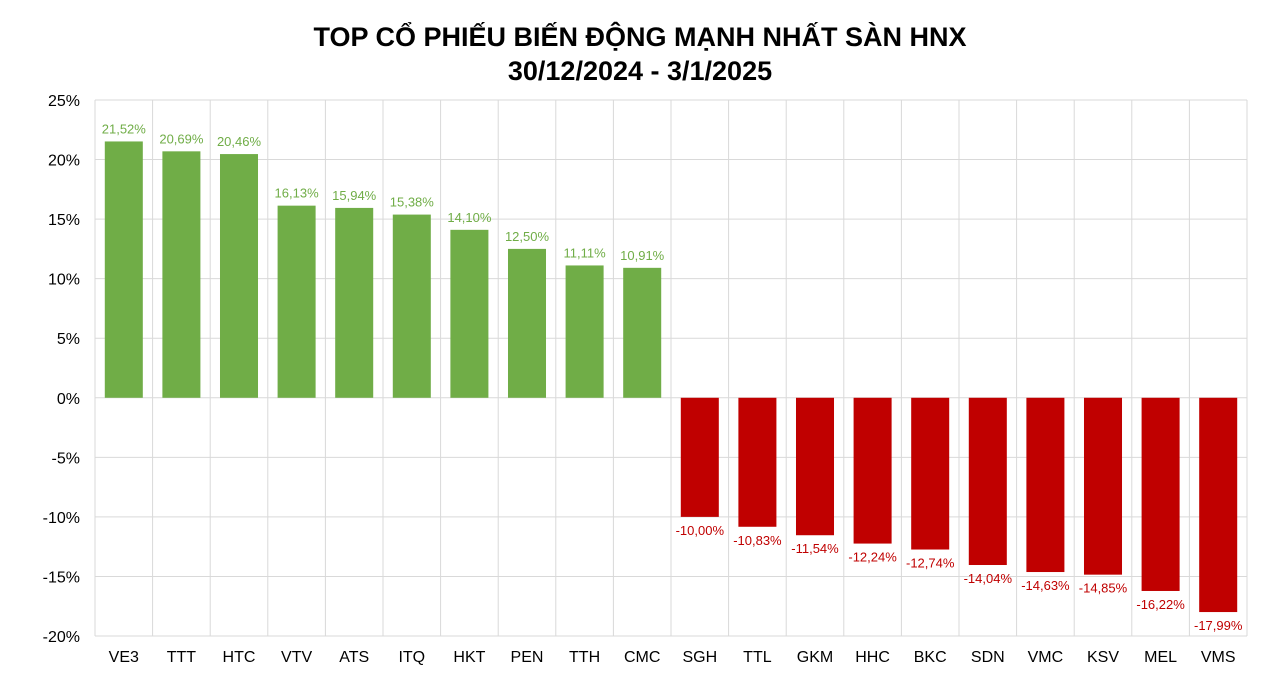  What do you see at coordinates (296, 301) in the screenshot?
I see `bar-vtv` at bounding box center [296, 301].